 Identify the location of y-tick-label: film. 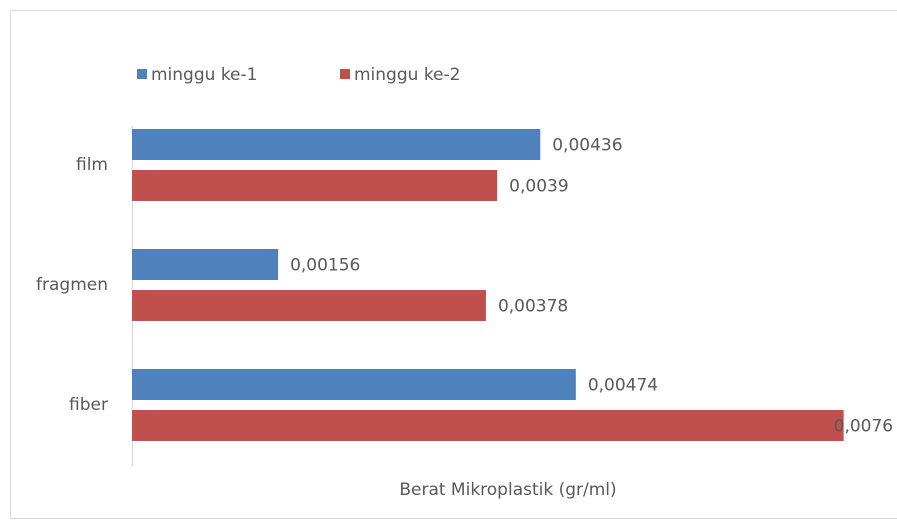
(92, 165).